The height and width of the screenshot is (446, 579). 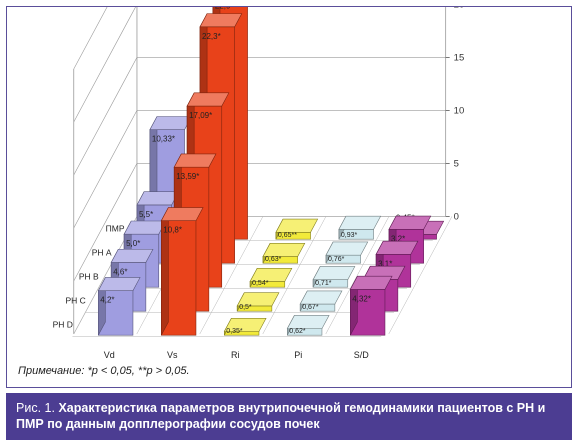 I want to click on data-label: 4,6*, so click(x=120, y=271).